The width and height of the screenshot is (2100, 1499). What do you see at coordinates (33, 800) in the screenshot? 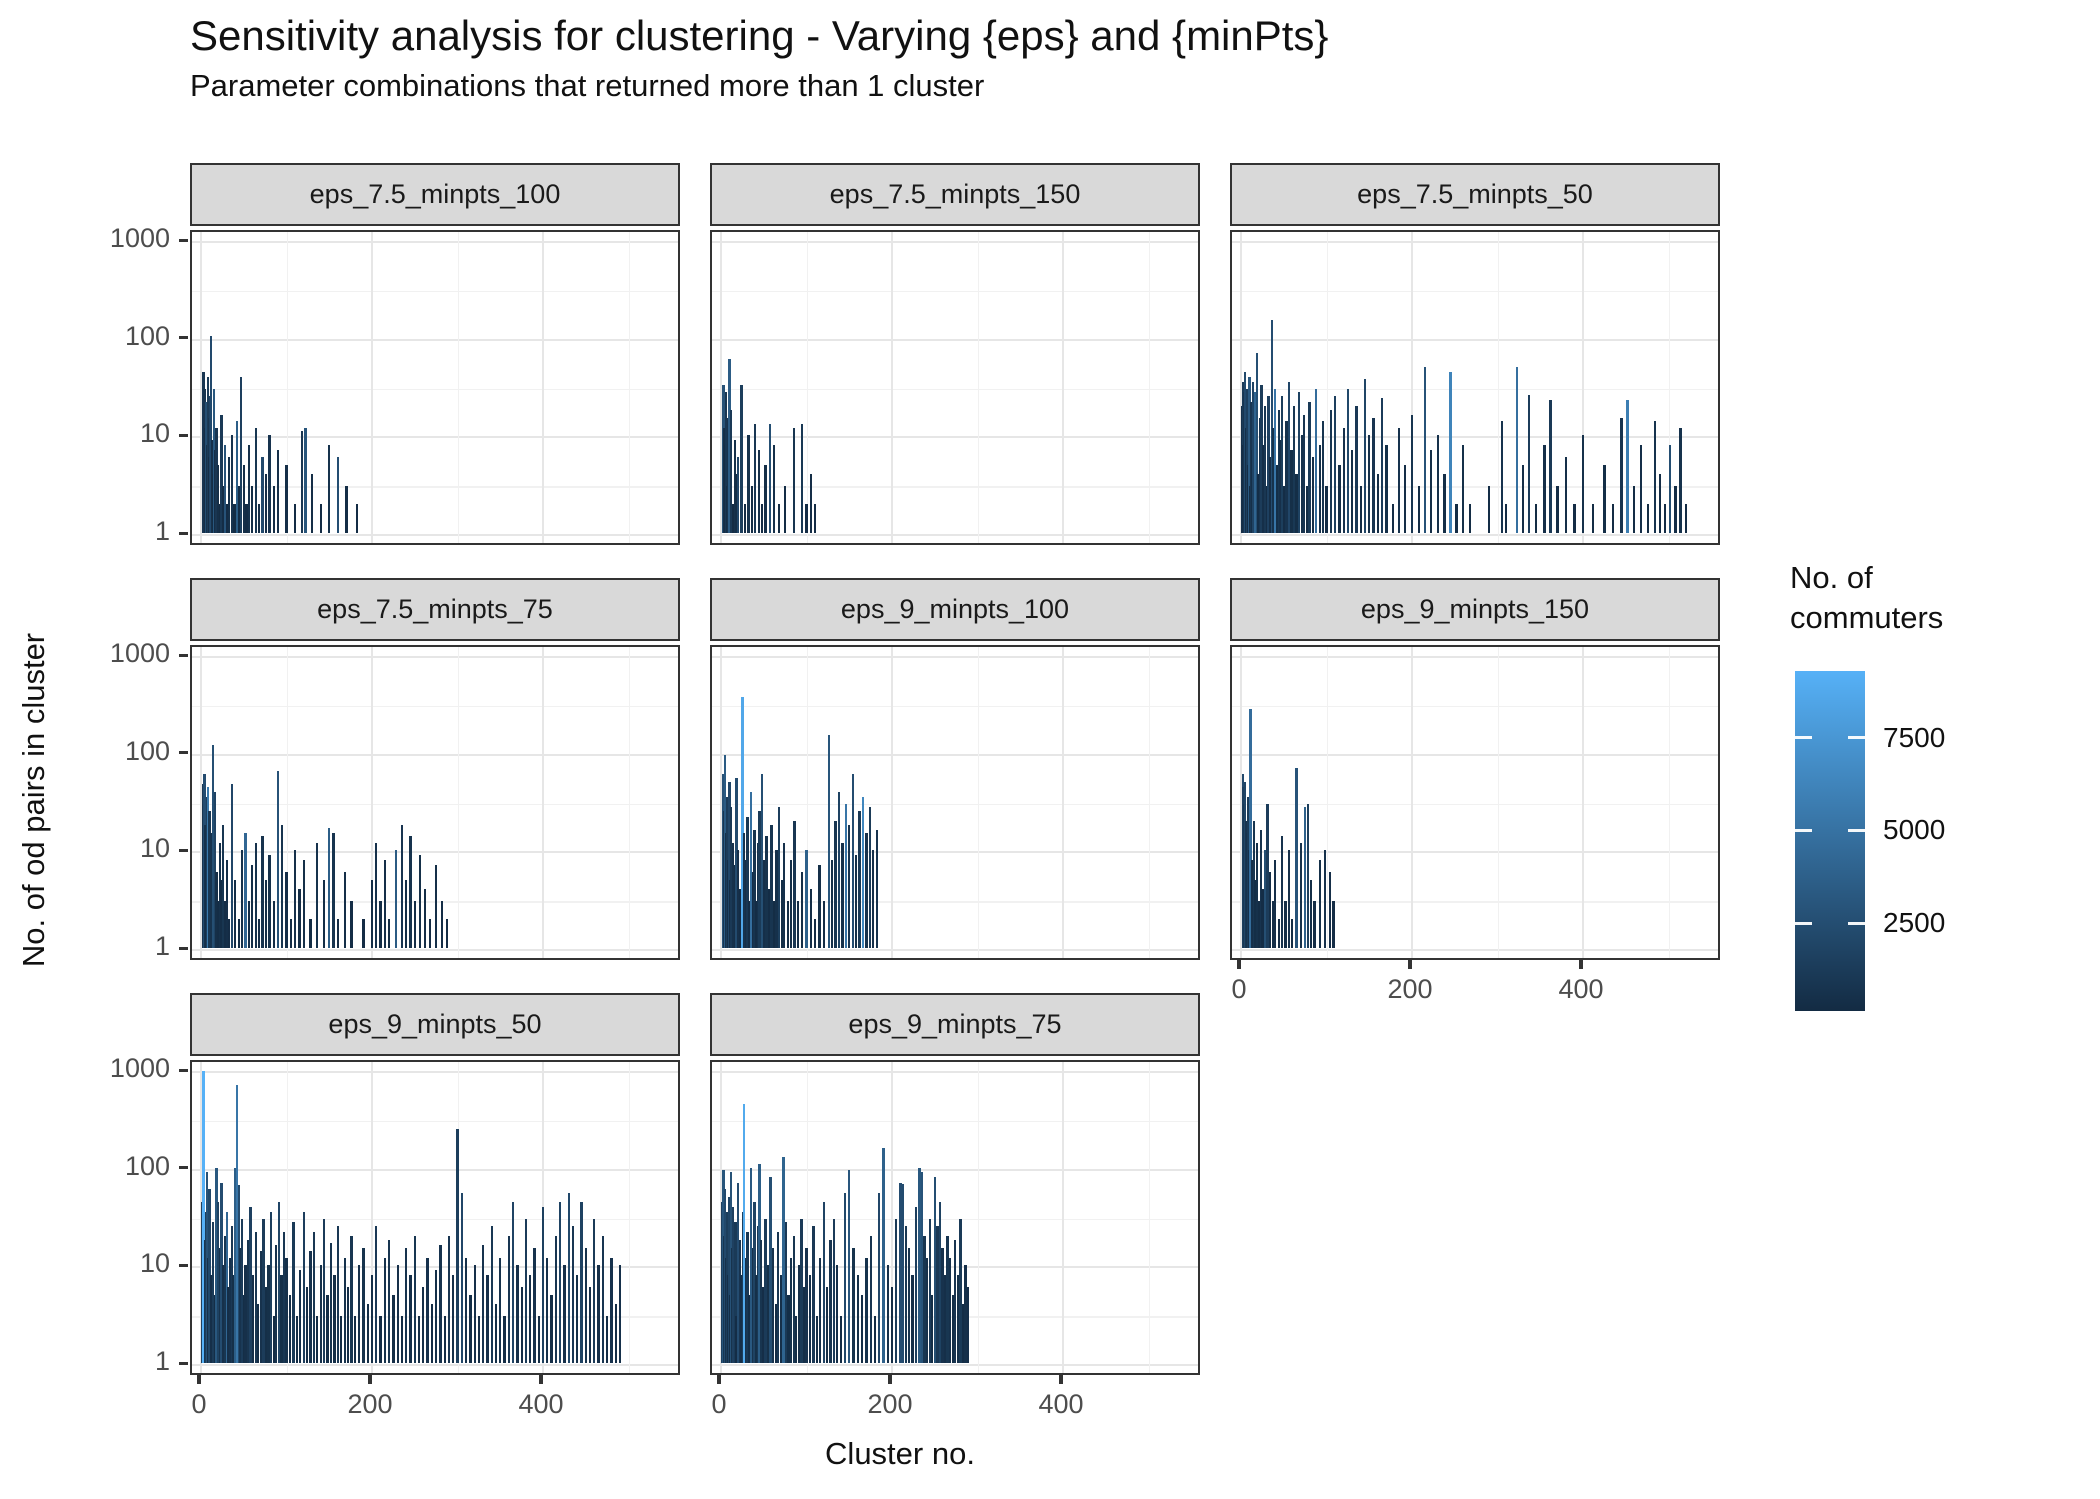
I see `y-axis-title: No. of od pairs in cluster` at bounding box center [33, 800].